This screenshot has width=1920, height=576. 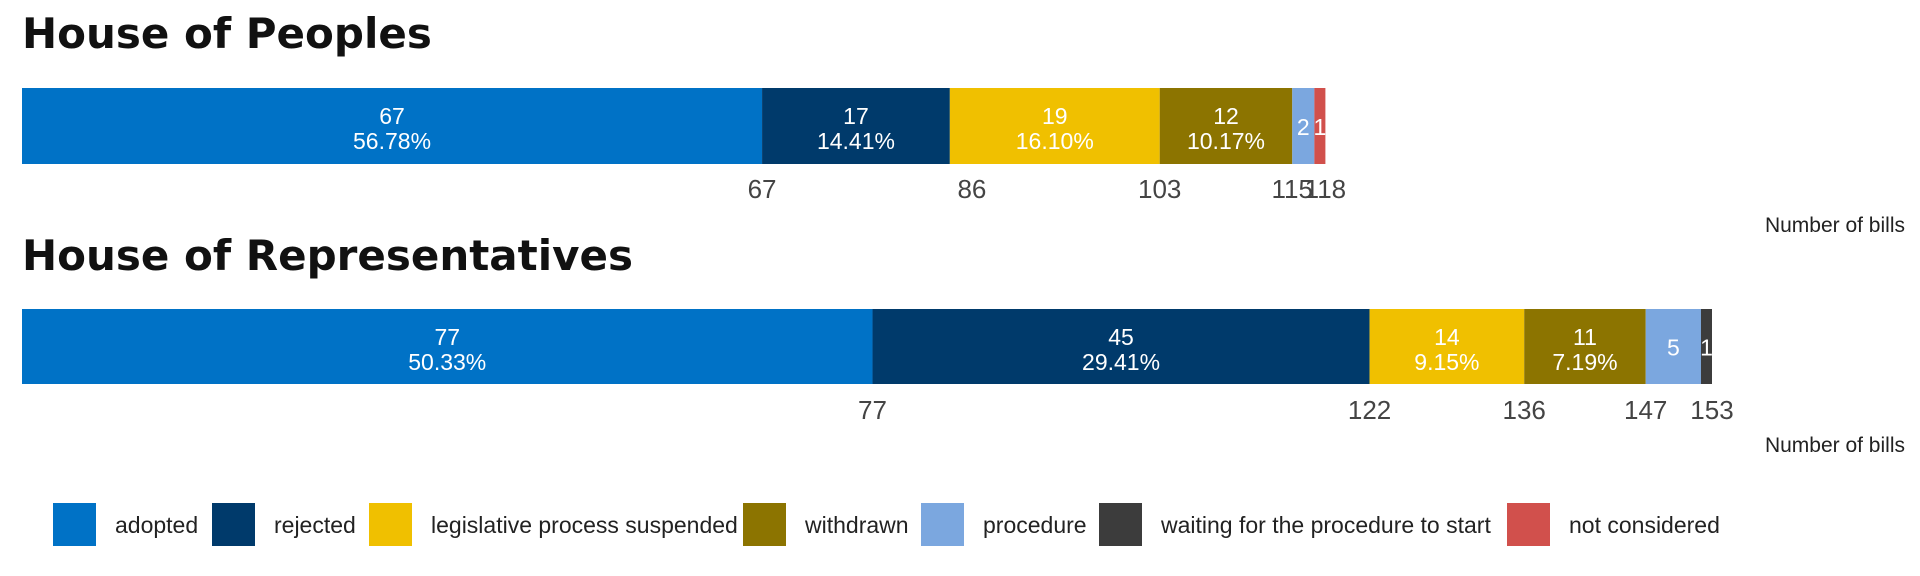 I want to click on legend-label: rejected, so click(x=315, y=525).